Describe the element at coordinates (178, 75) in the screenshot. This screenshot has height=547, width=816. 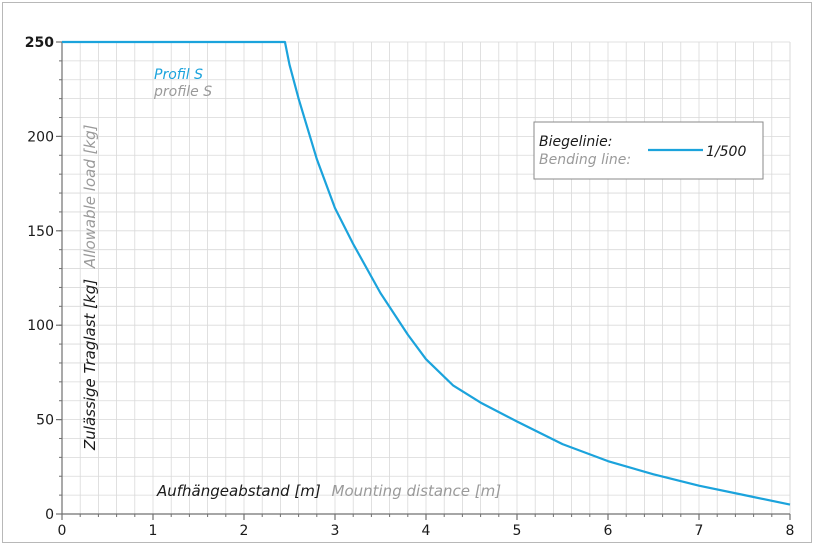
I see `series-label-primary: Profil S` at that location.